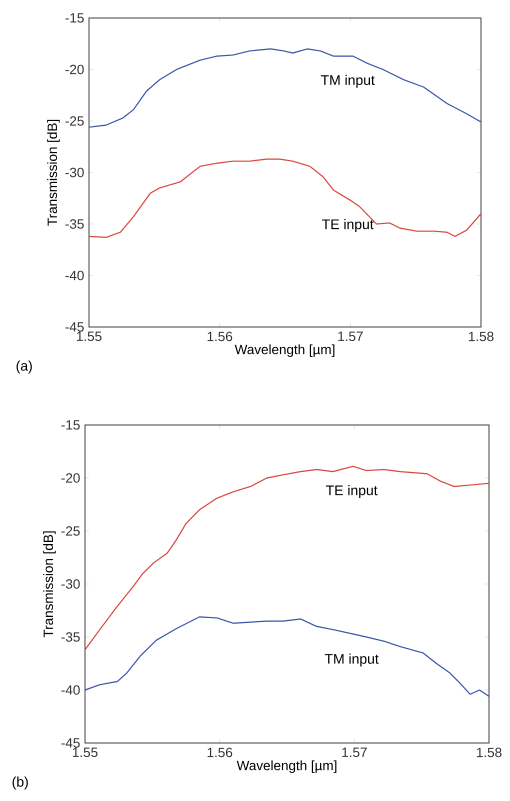  What do you see at coordinates (20, 783) in the screenshot?
I see `text: (b)` at bounding box center [20, 783].